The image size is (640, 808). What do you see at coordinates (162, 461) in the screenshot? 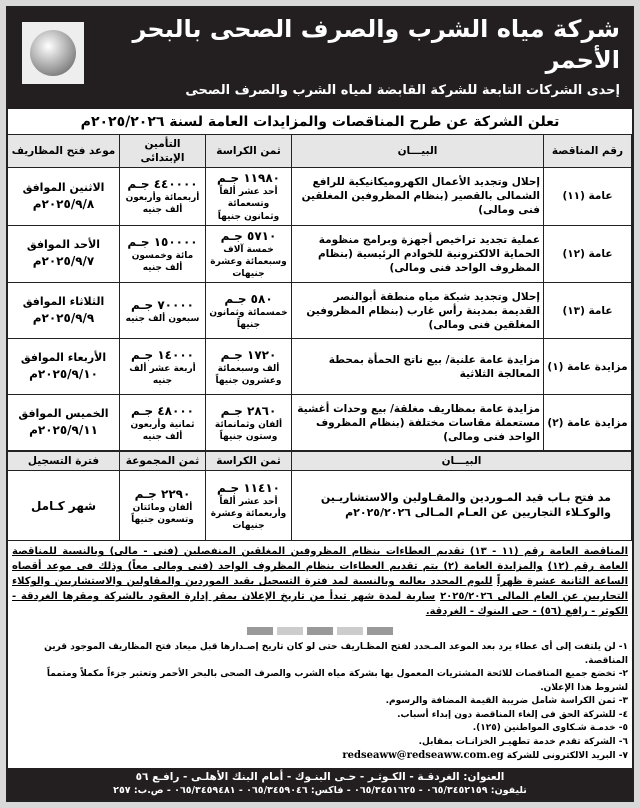
I see `header-cell: ثمن المجموعة` at bounding box center [162, 461].